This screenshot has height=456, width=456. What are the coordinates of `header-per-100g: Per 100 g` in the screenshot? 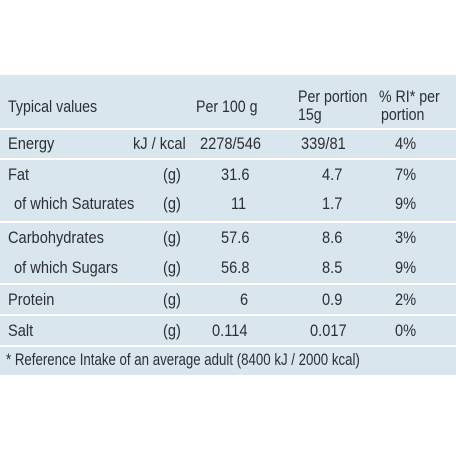 It's located at (227, 107).